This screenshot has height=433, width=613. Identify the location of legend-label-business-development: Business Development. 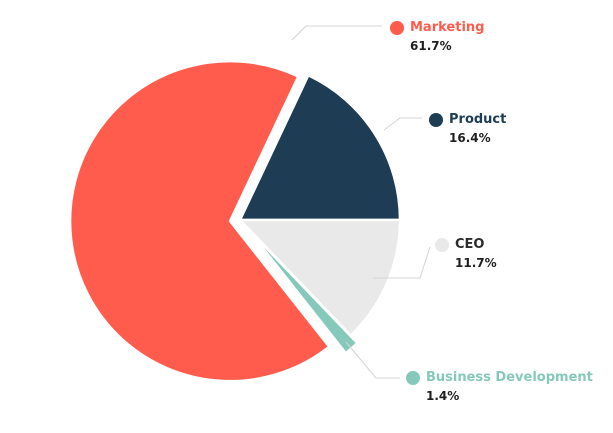
(509, 377).